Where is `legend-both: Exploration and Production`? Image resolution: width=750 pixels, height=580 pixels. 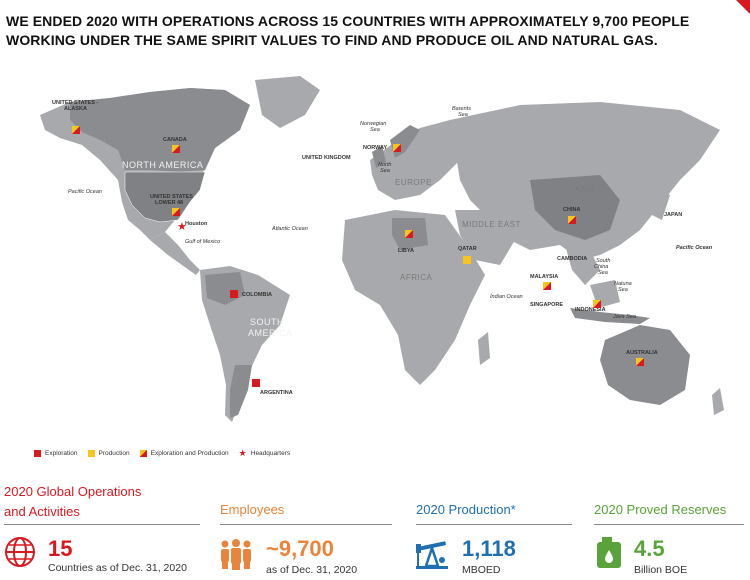
legend-both: Exploration and Production is located at coordinates (184, 453).